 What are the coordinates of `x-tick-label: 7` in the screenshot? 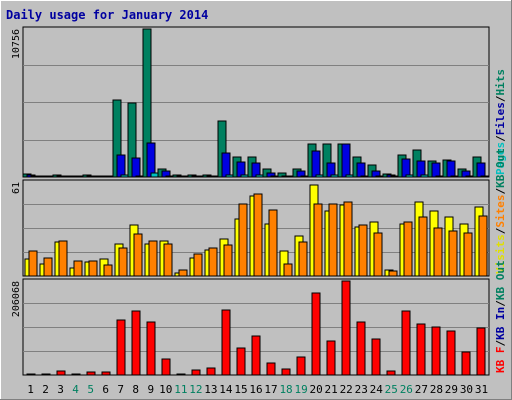 It's located at (120, 389).